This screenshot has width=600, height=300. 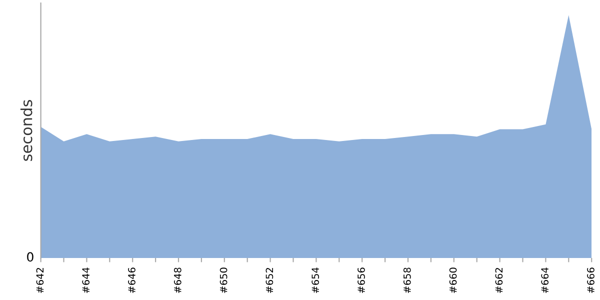 I want to click on x-tick-label: #664, so click(x=545, y=280).